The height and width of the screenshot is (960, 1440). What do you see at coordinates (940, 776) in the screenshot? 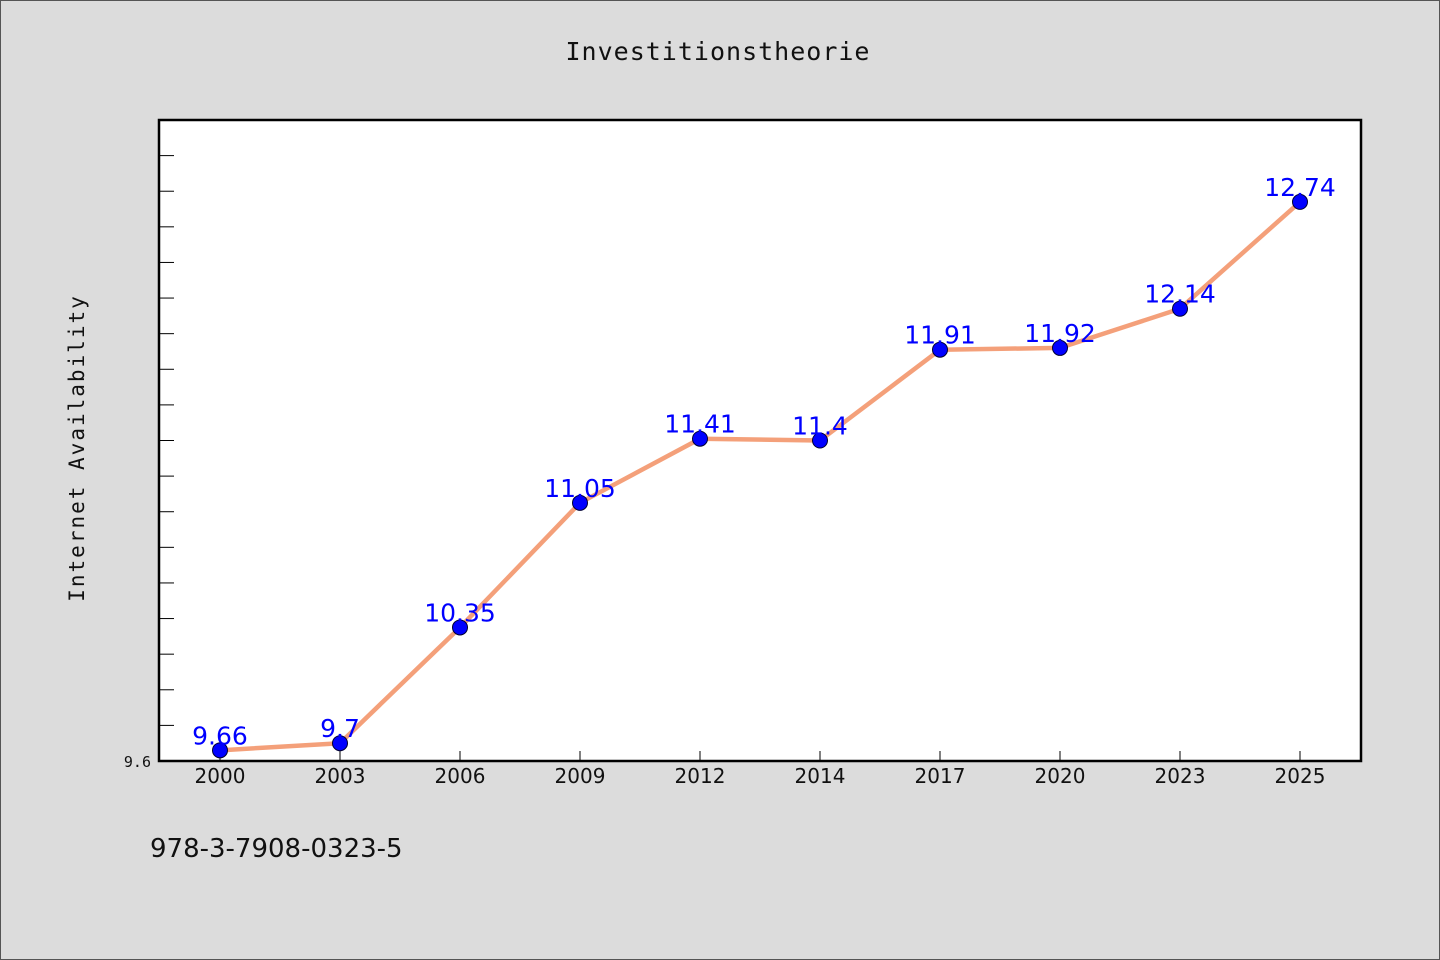
I see `x-tick-label: 2017` at bounding box center [940, 776].